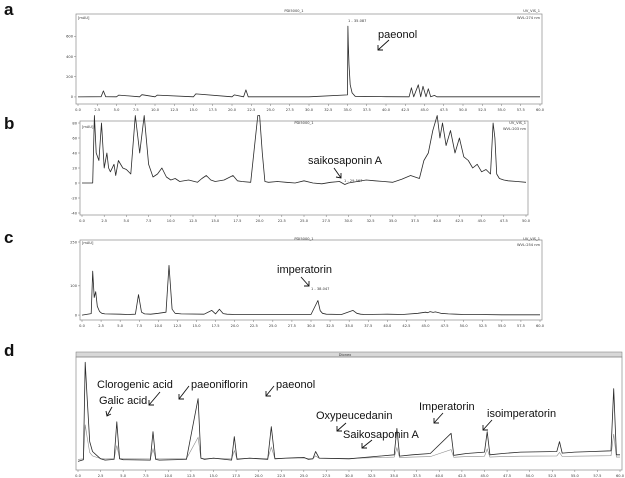 Image resolution: width=625 pixels, height=478 pixels. I want to click on annotation-saikosaponin-a: Saikosaponin A, so click(381, 435).